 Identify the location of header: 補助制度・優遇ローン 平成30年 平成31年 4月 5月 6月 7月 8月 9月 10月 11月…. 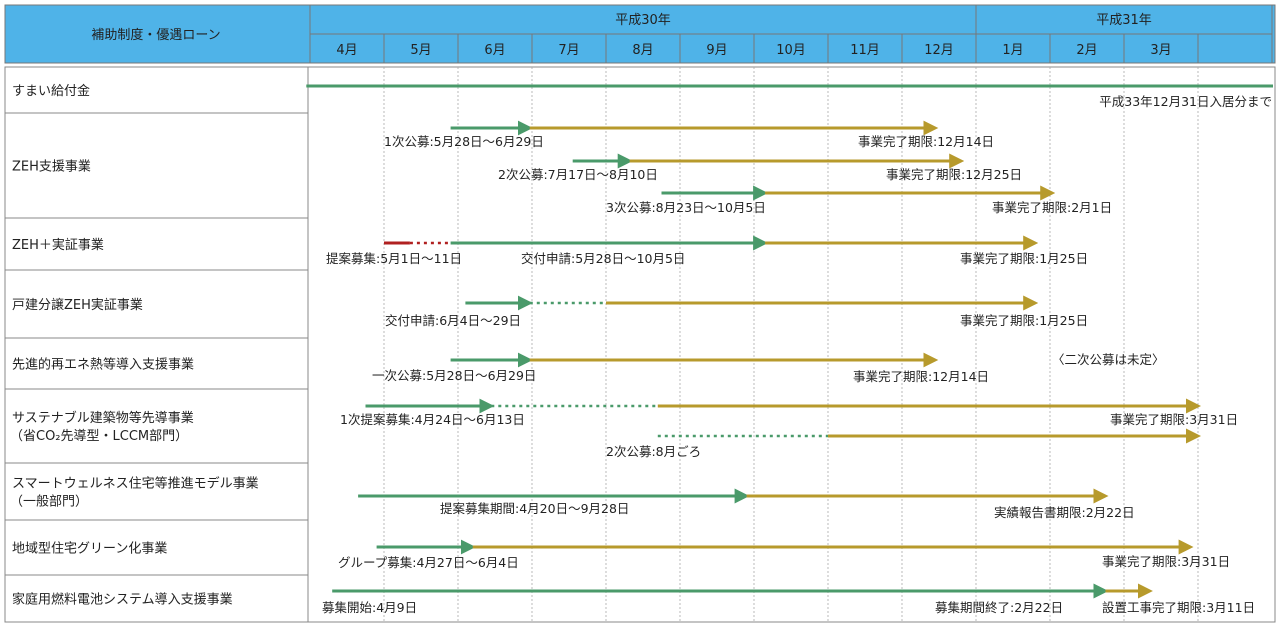
(640, 34).